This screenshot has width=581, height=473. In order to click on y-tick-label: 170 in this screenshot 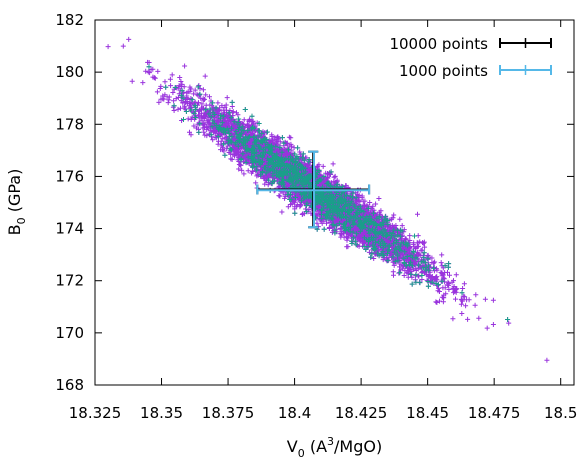, I will do `click(69, 333)`.